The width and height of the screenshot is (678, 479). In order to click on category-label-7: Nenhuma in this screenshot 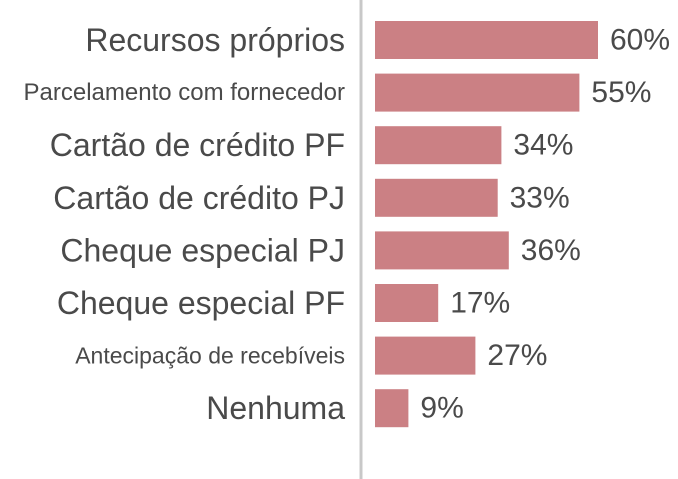, I will do `click(275, 408)`.